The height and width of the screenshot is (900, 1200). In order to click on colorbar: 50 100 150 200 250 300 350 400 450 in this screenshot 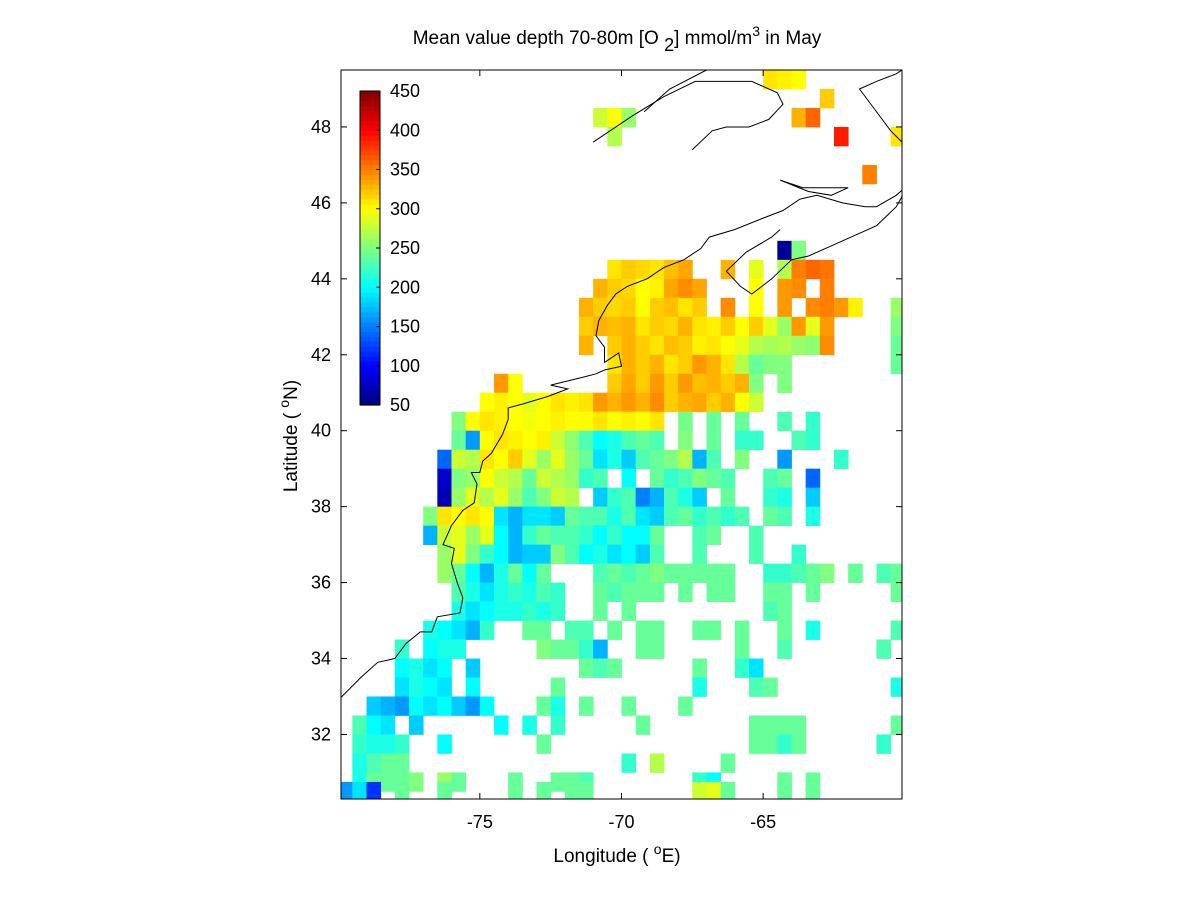, I will do `click(396, 248)`.